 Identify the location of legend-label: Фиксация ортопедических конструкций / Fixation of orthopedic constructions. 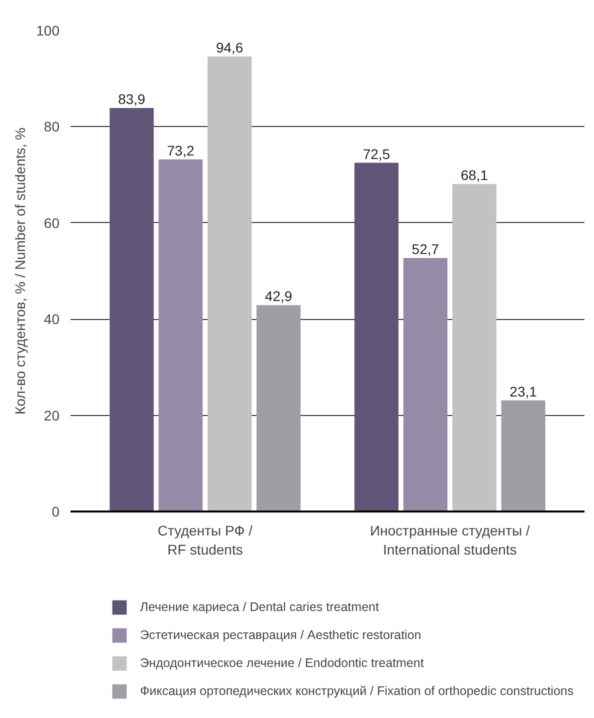
(357, 691).